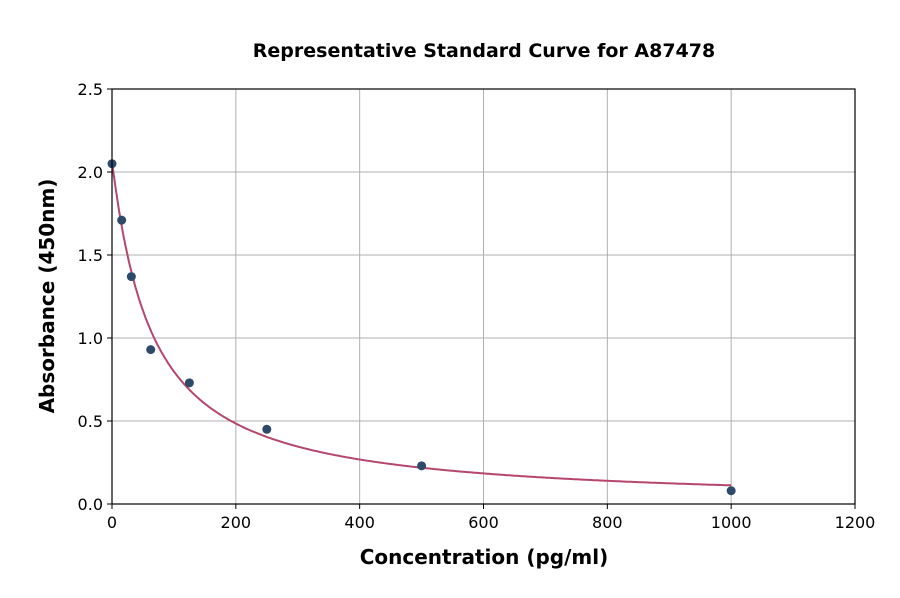 This screenshot has width=900, height=598. I want to click on y-tick-label: 0.0, so click(90, 504).